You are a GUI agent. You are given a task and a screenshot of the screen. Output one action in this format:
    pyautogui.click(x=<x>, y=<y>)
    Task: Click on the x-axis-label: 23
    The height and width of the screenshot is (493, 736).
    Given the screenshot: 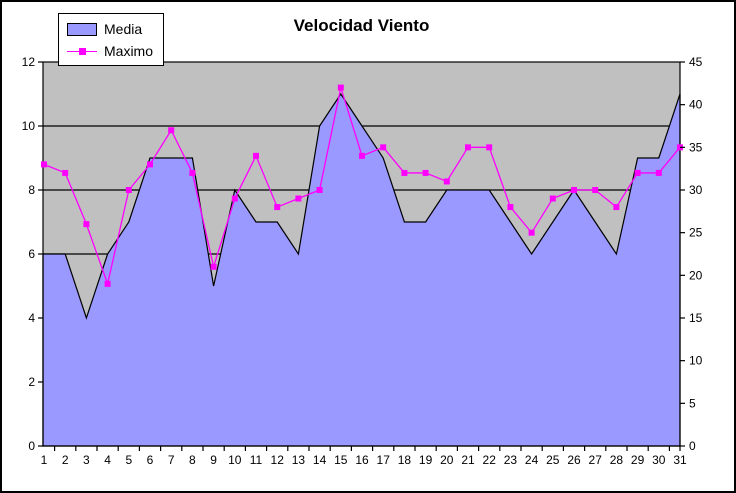 What is the action you would take?
    pyautogui.click(x=511, y=460)
    